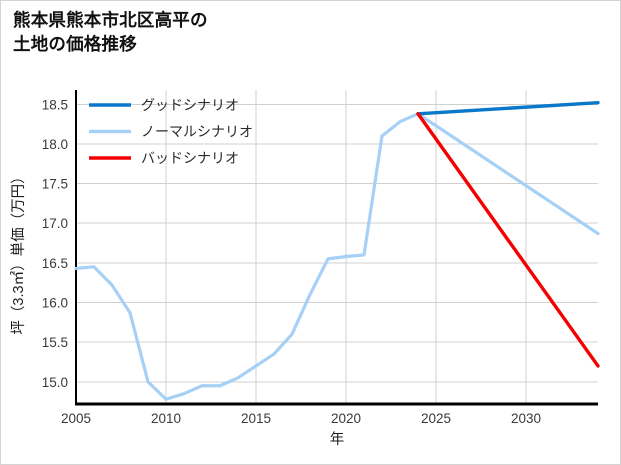  Describe the element at coordinates (76, 418) in the screenshot. I see `x-tick-label: 2005` at that location.